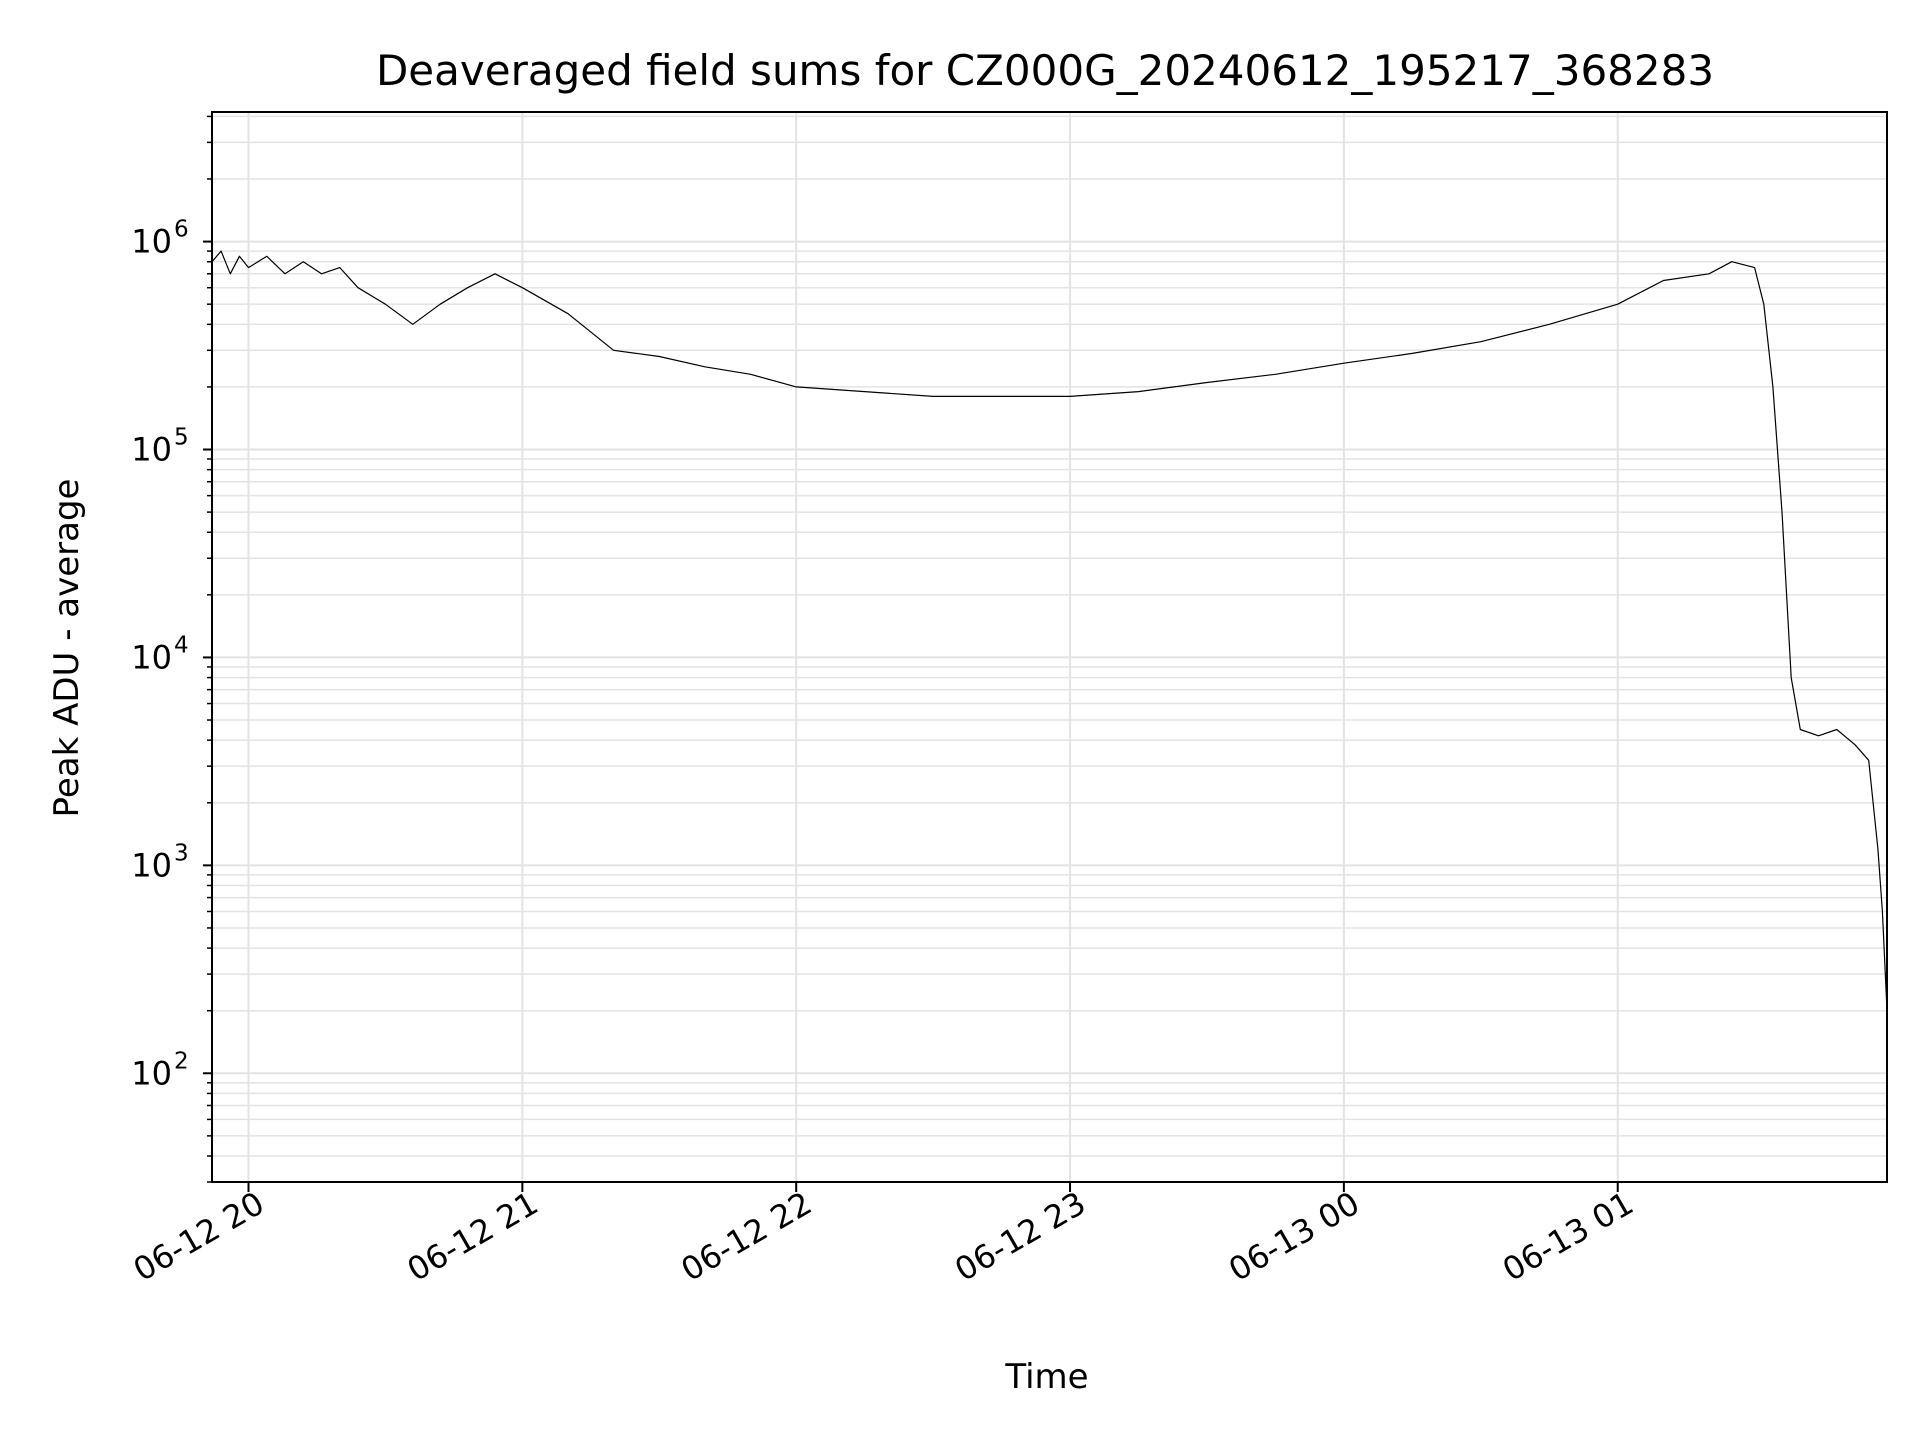 The image size is (1920, 1440). I want to click on y-tick-exponent: 6, so click(181, 230).